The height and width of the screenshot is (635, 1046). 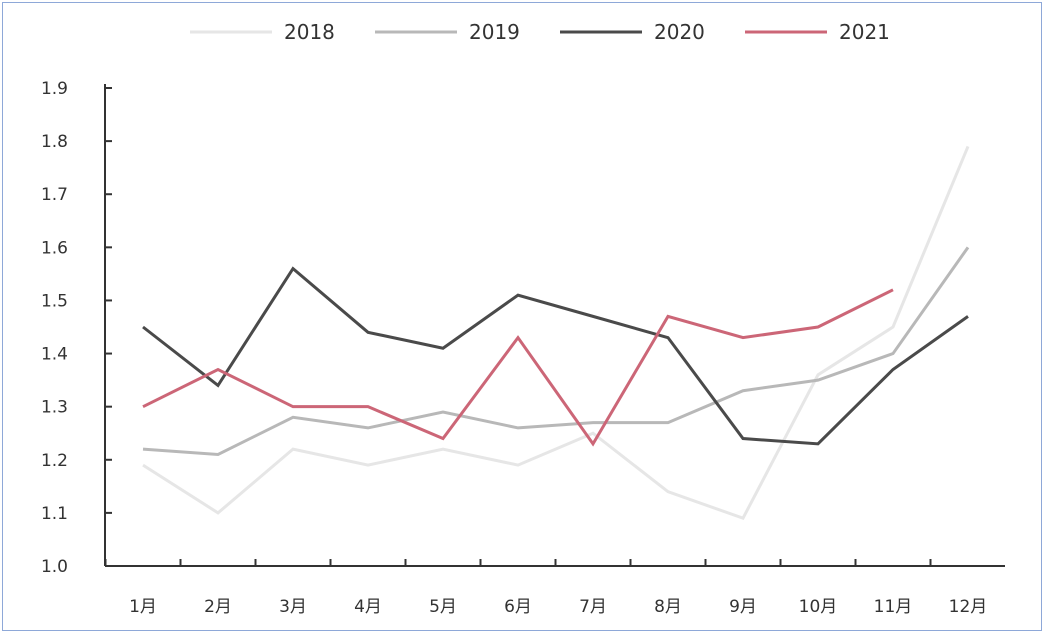 What do you see at coordinates (218, 607) in the screenshot?
I see `x-tick-label: 2月` at bounding box center [218, 607].